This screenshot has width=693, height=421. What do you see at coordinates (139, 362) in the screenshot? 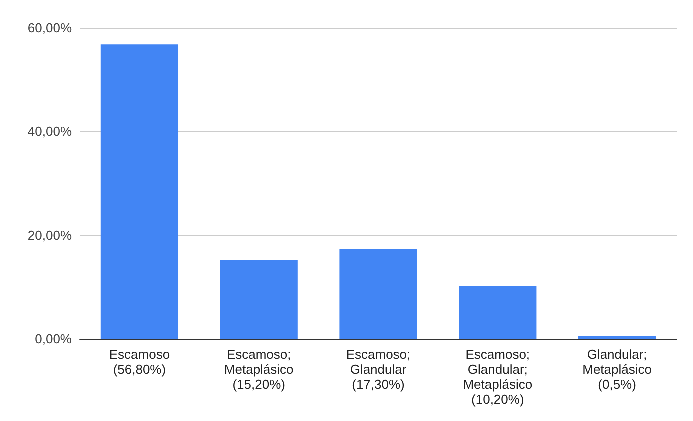
I see `x-tick-label: Escamoso (56,80%)` at bounding box center [139, 362].